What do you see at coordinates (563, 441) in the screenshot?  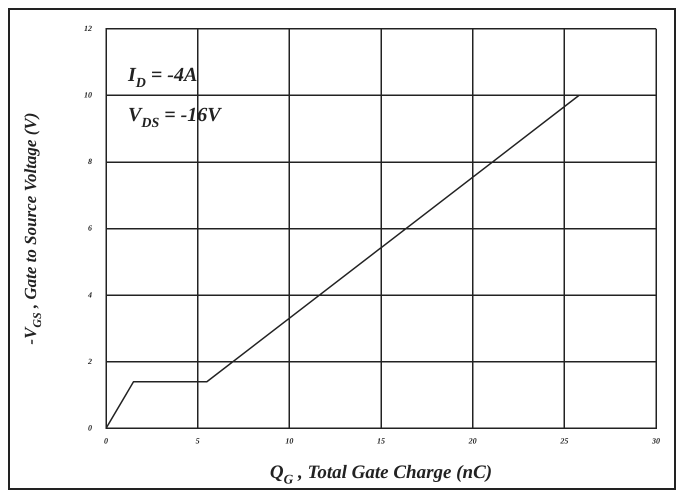 I see `x-tick-label: 25` at bounding box center [563, 441].